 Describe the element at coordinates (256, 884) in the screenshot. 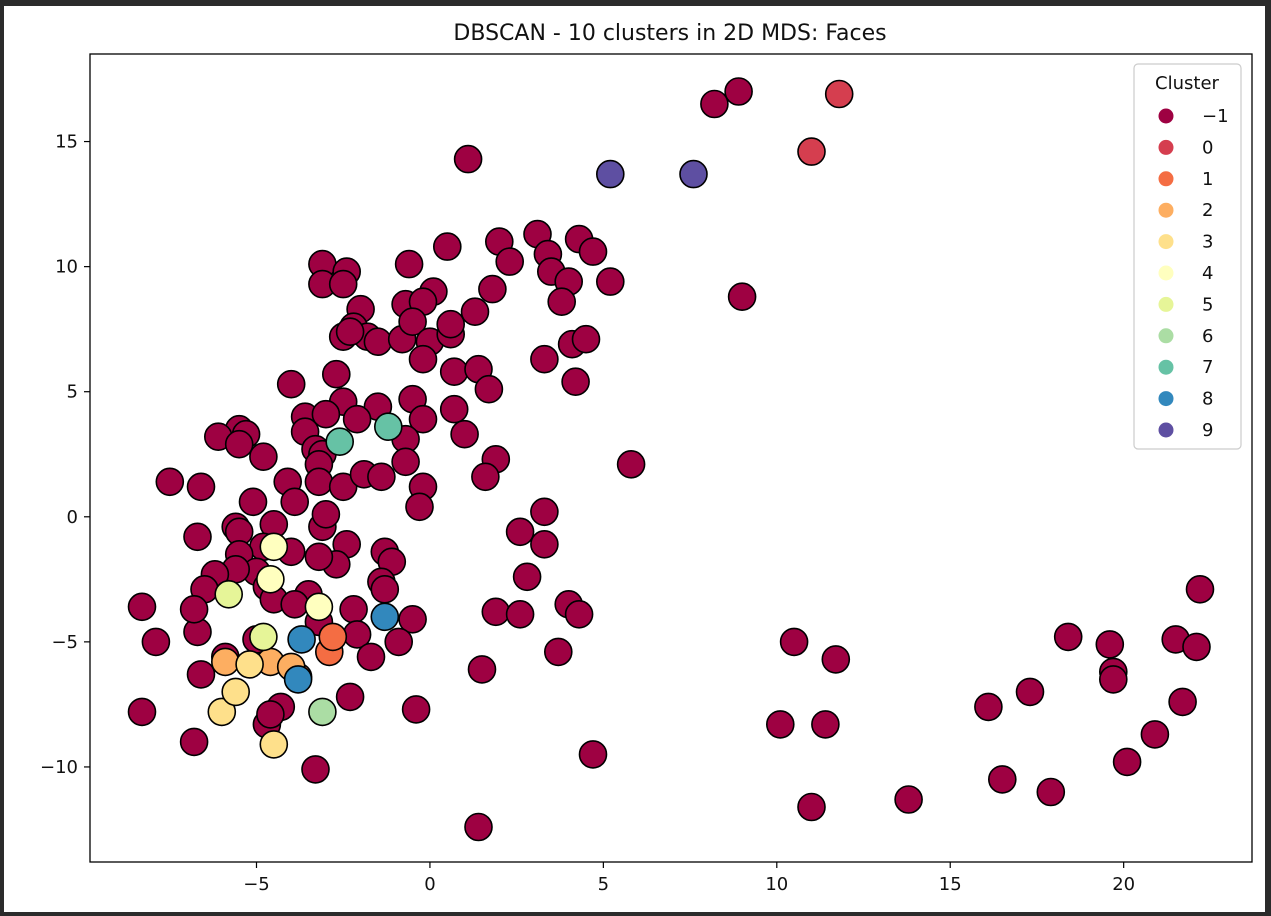

I see `x-tick-label: −5` at that location.